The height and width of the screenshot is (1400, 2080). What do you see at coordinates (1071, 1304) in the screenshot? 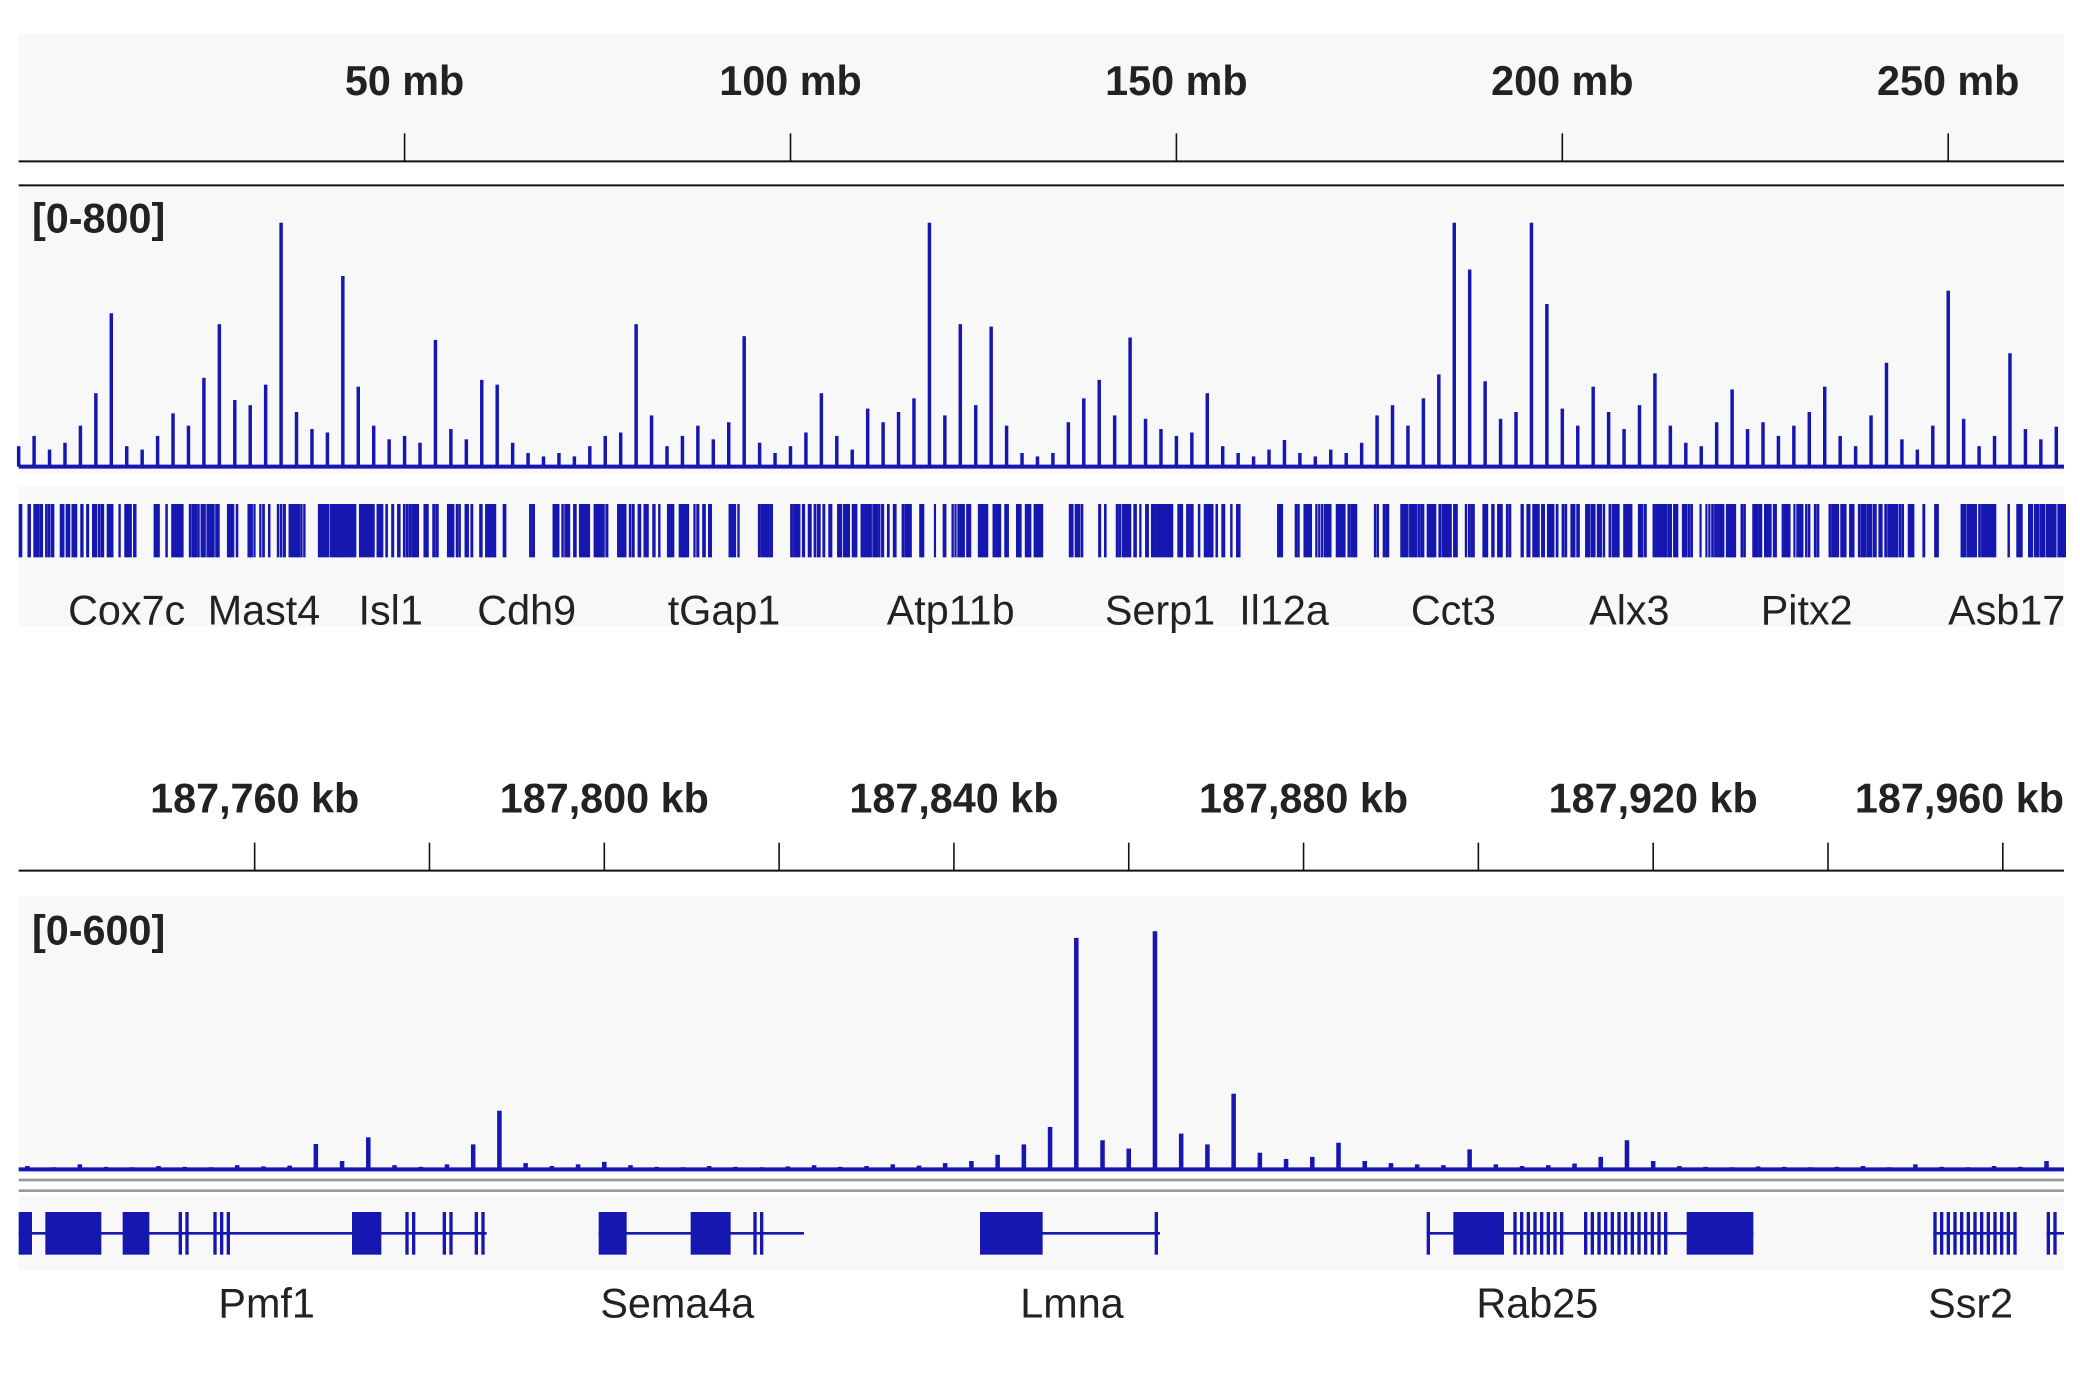
I see `gene-label: Lmna` at bounding box center [1071, 1304].